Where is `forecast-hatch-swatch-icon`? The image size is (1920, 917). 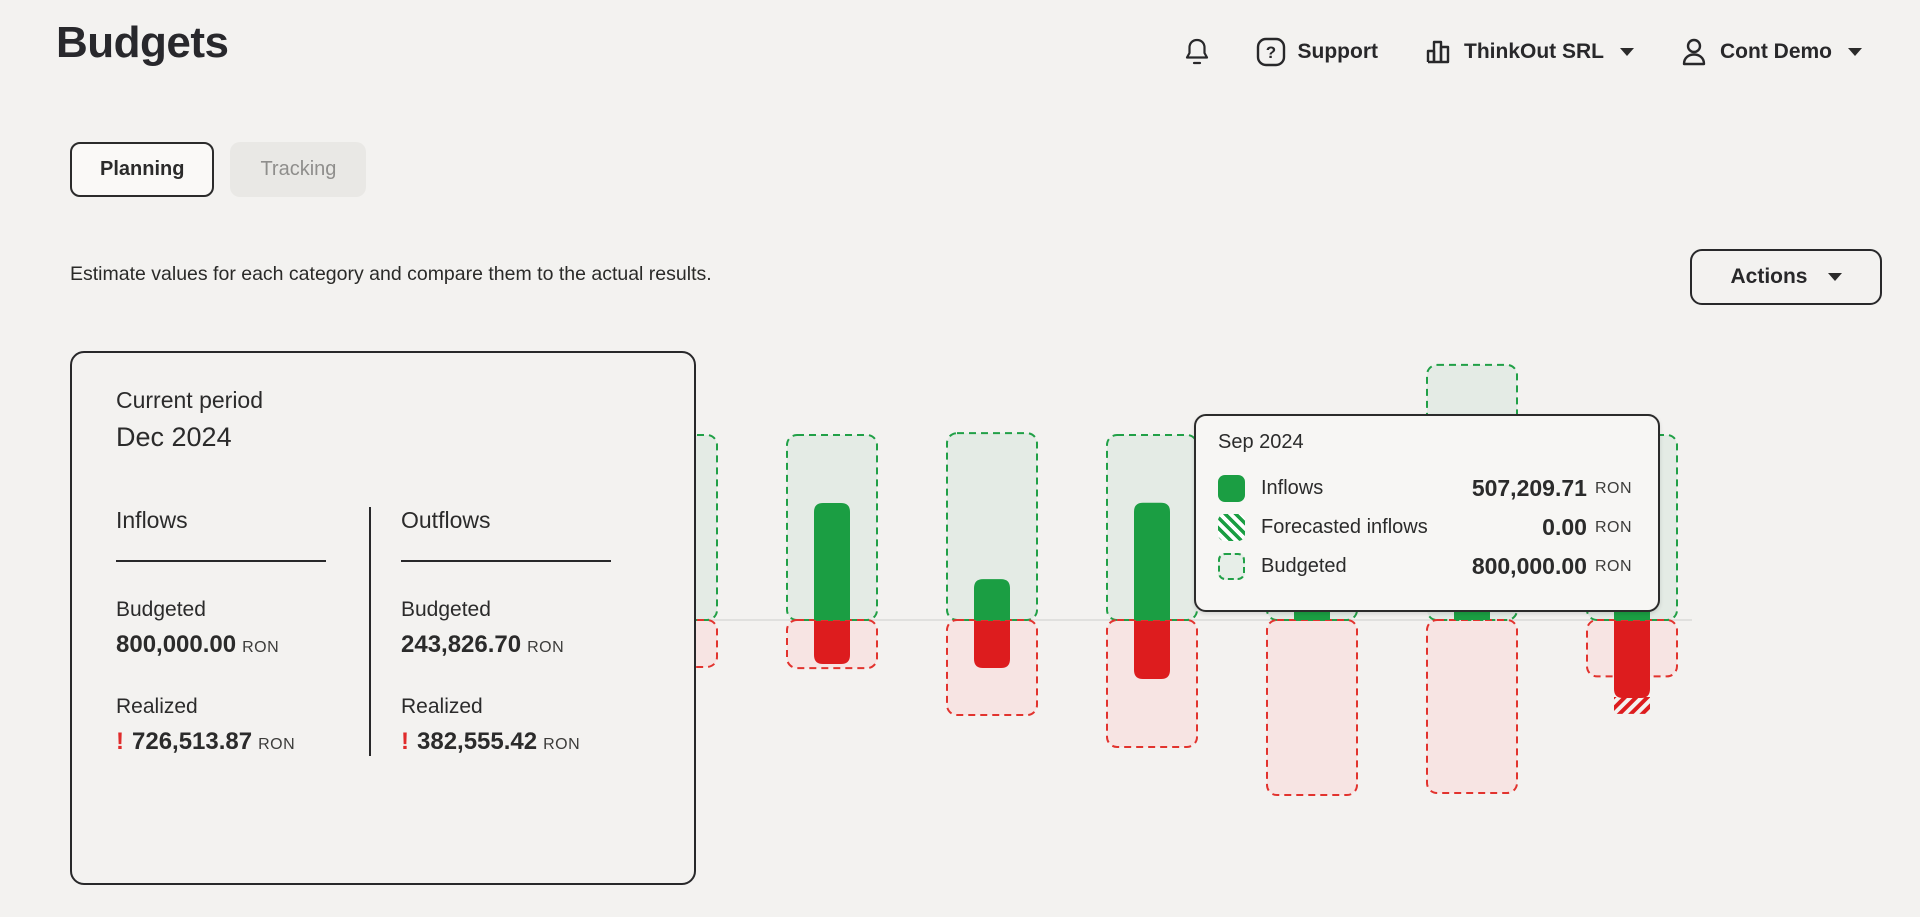
forecast-hatch-swatch-icon is located at coordinates (1231, 527).